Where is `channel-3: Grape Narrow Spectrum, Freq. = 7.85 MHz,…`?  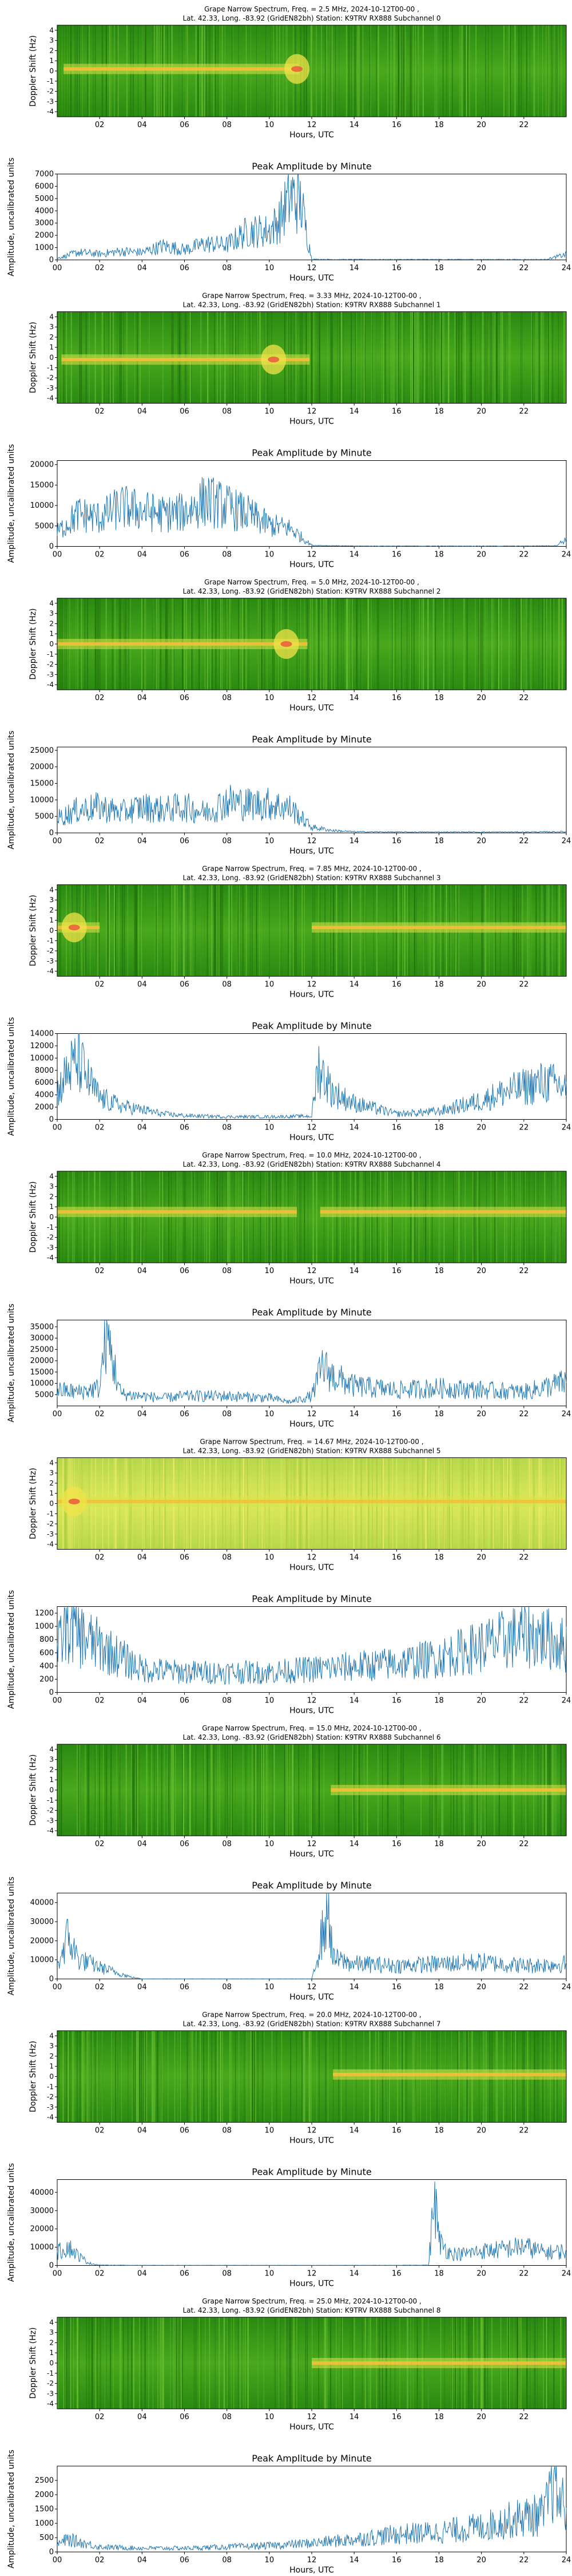
channel-3: Grape Narrow Spectrum, Freq. = 7.85 MHz,… is located at coordinates (289, 1004).